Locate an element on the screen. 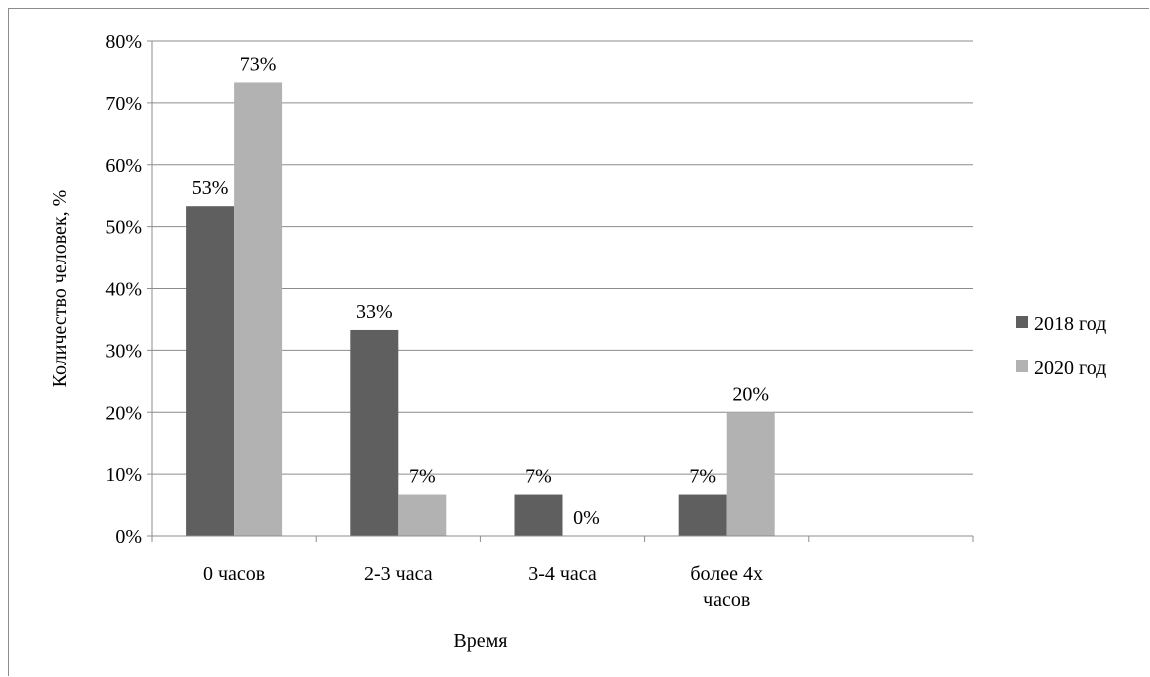 Image resolution: width=1150 pixels, height=677 pixels. y-tick-label: 10% is located at coordinates (123, 475).